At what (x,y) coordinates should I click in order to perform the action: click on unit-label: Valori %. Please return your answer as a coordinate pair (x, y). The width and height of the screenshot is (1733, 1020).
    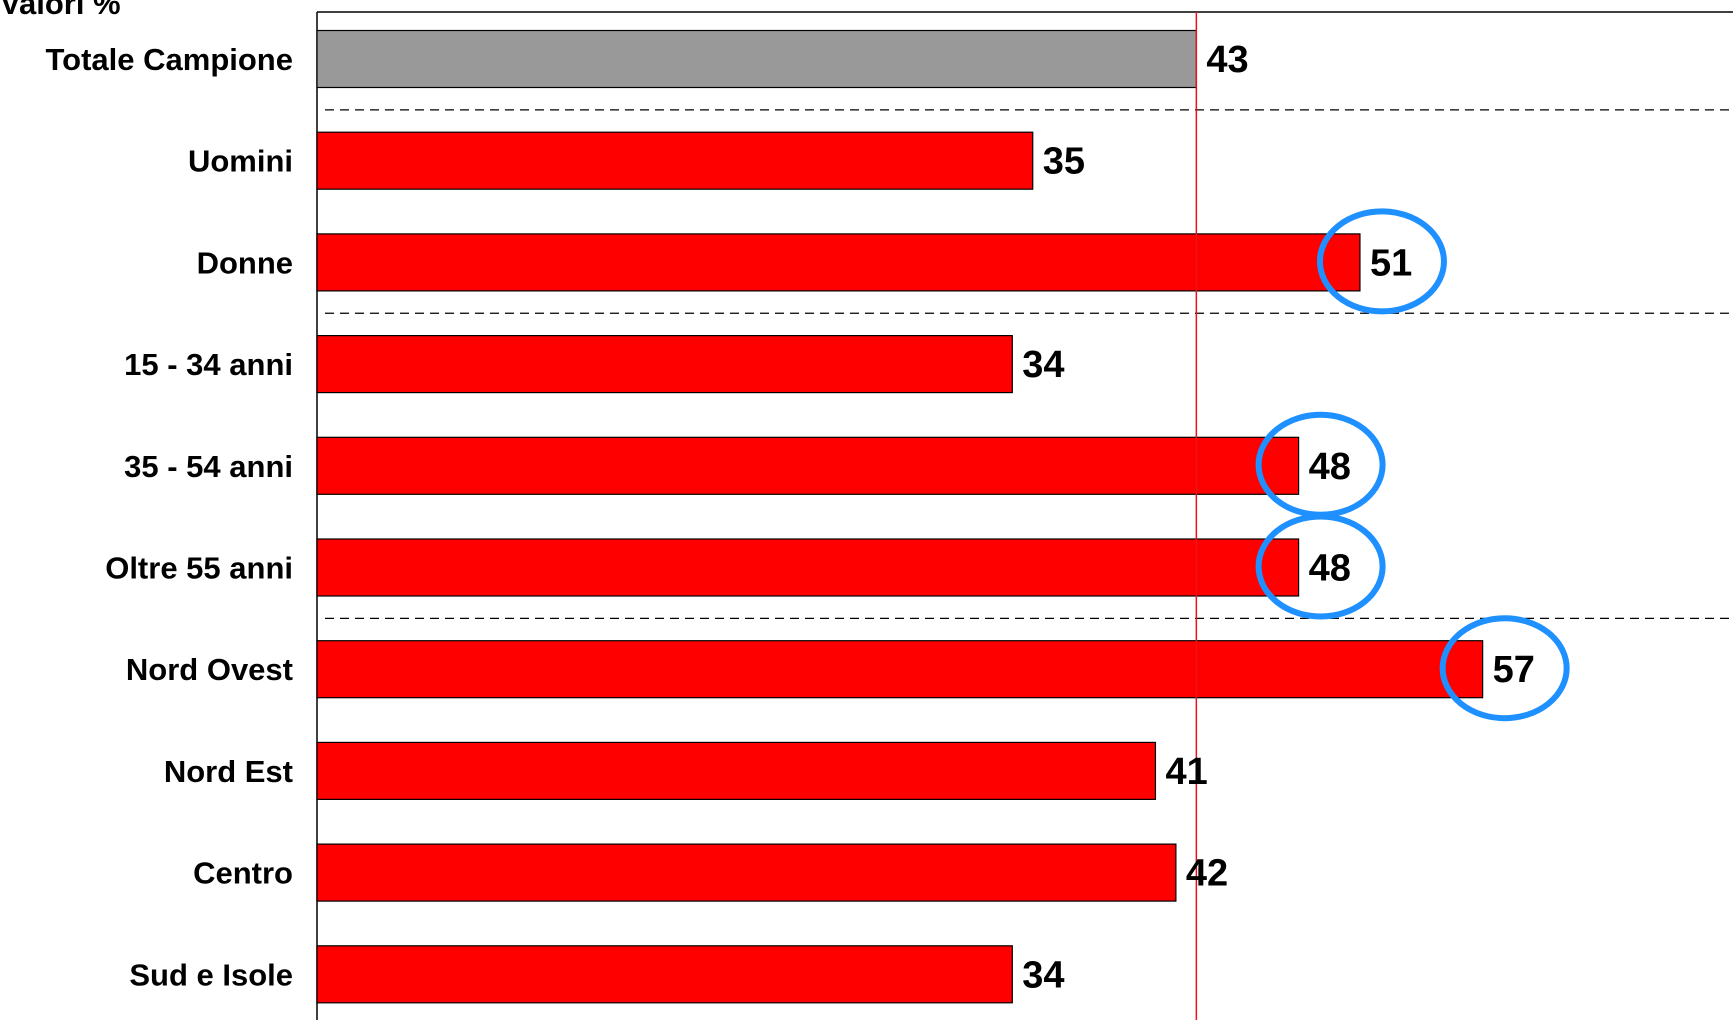
    Looking at the image, I should click on (60, 10).